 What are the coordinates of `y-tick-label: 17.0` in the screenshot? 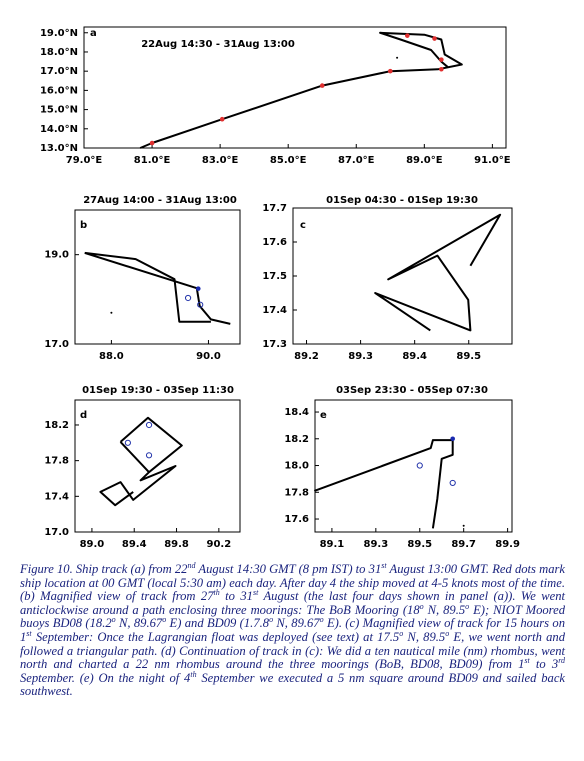 It's located at (56, 344).